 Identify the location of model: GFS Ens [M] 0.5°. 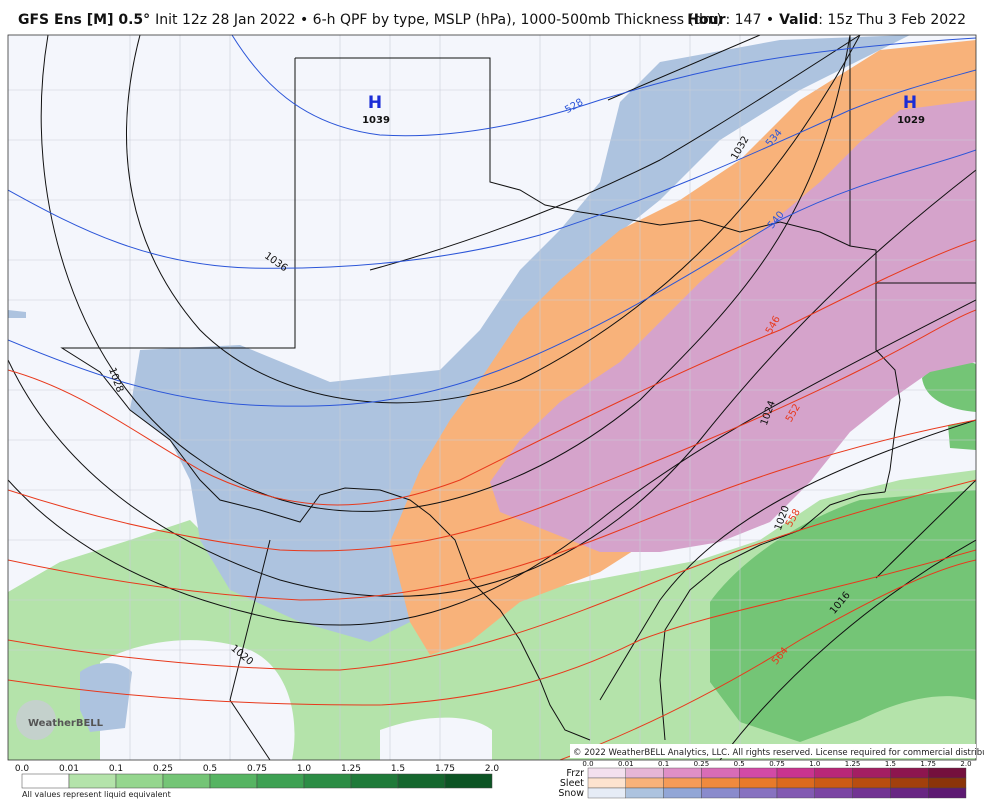
(84, 20).